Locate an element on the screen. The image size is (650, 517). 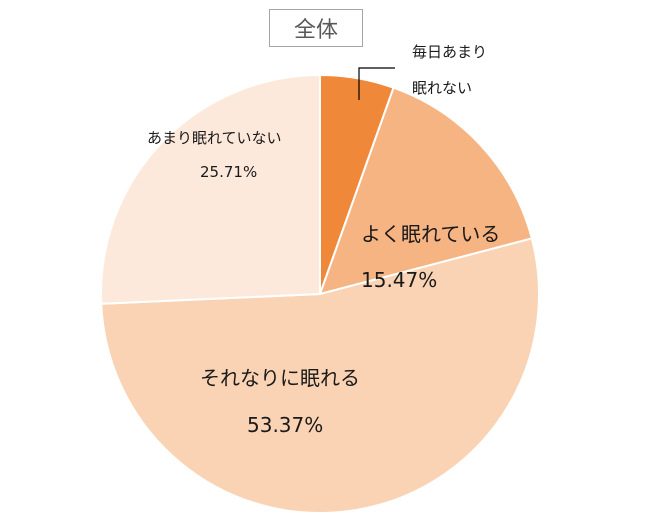
label-rarely-sleep-well-name: あまり眠れていない is located at coordinates (214, 138).